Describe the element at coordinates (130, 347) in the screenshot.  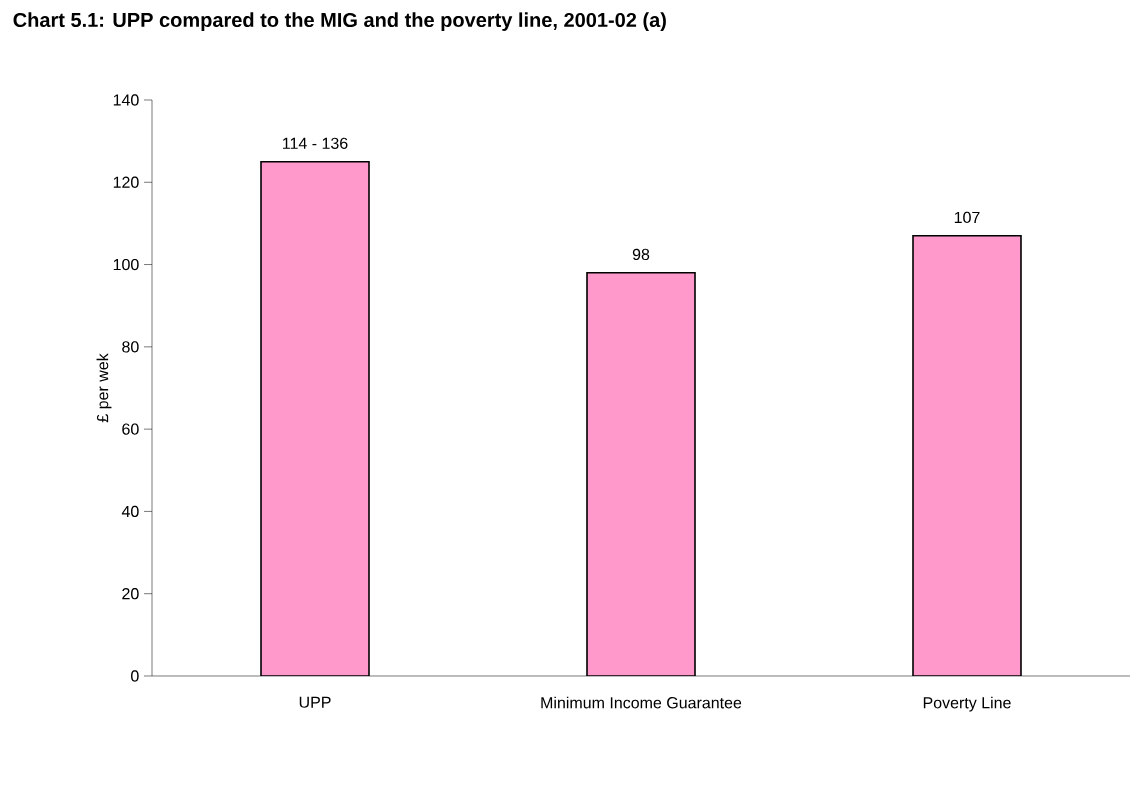
I see `y-tick-label: 80` at that location.